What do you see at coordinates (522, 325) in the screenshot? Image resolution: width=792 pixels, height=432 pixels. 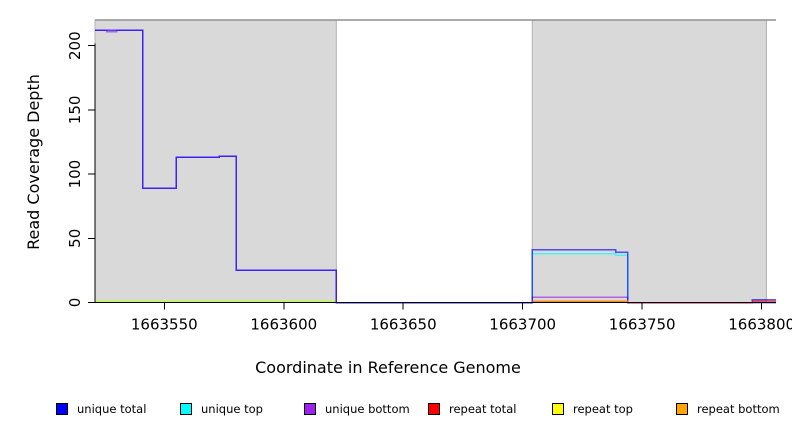 I see `x-tick-label: 1663700` at bounding box center [522, 325].